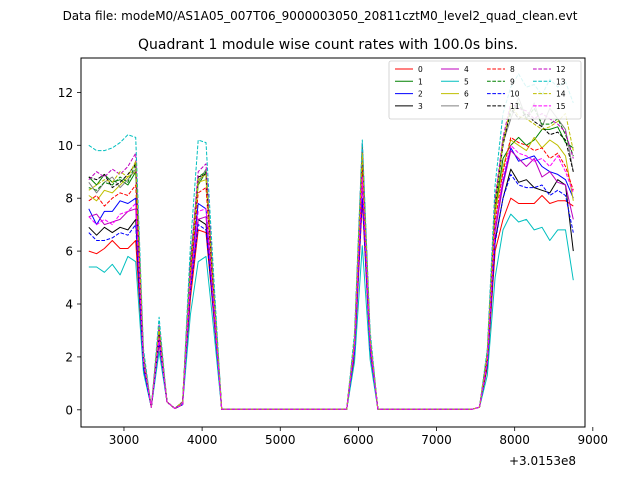  What do you see at coordinates (466, 69) in the screenshot?
I see `legend-label-4: 4` at bounding box center [466, 69].